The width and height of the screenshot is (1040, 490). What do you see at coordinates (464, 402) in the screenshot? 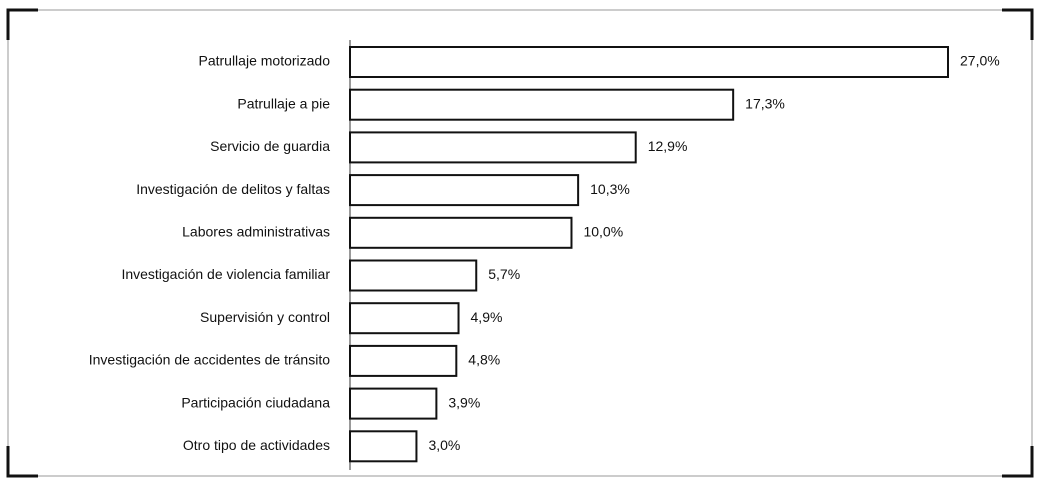
I see `value-label: 3,9%` at bounding box center [464, 402].